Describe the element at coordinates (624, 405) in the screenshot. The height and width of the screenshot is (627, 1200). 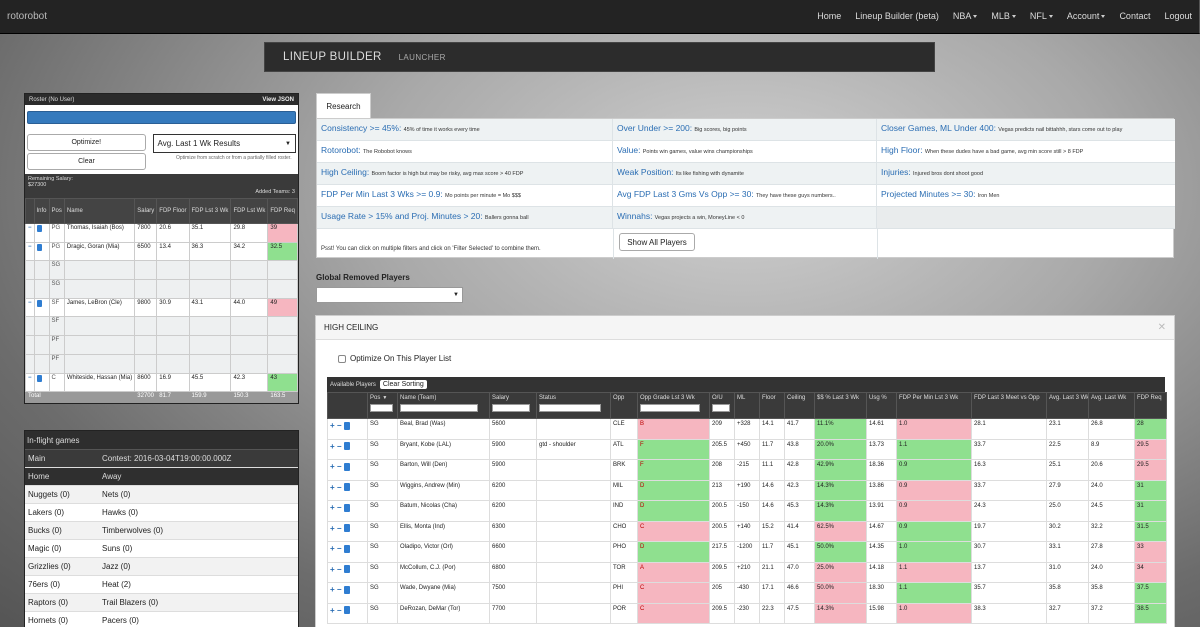
I see `player-col-header: Opp` at that location.